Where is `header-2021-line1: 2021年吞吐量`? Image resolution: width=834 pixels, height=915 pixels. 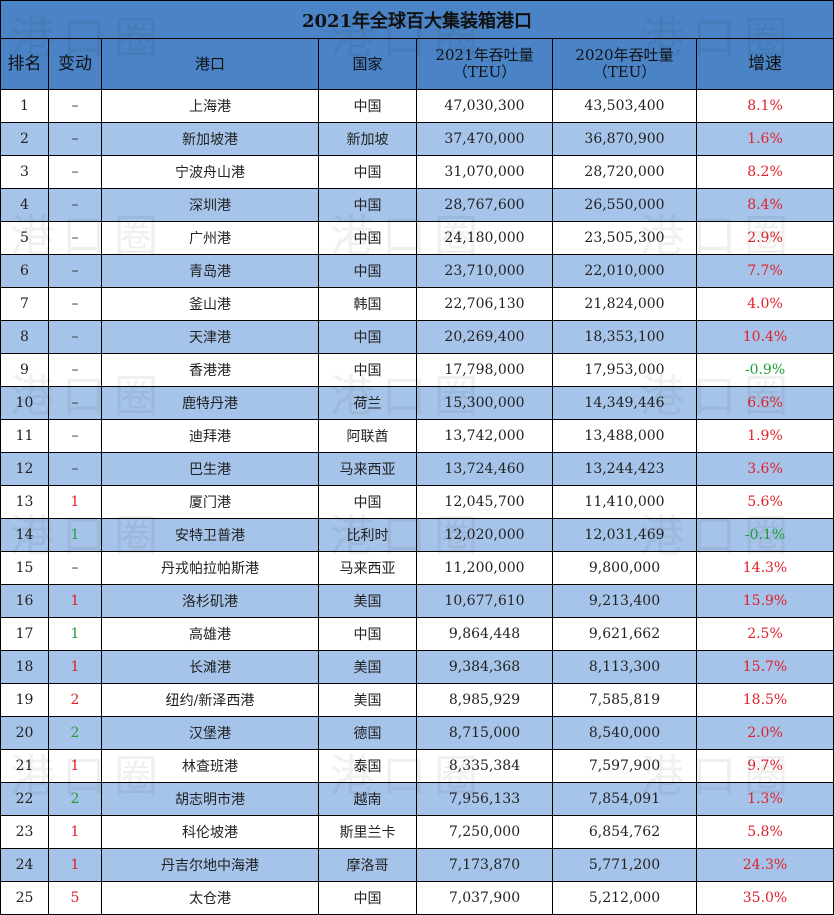 header-2021-line1: 2021年吞吐量 is located at coordinates (484, 55).